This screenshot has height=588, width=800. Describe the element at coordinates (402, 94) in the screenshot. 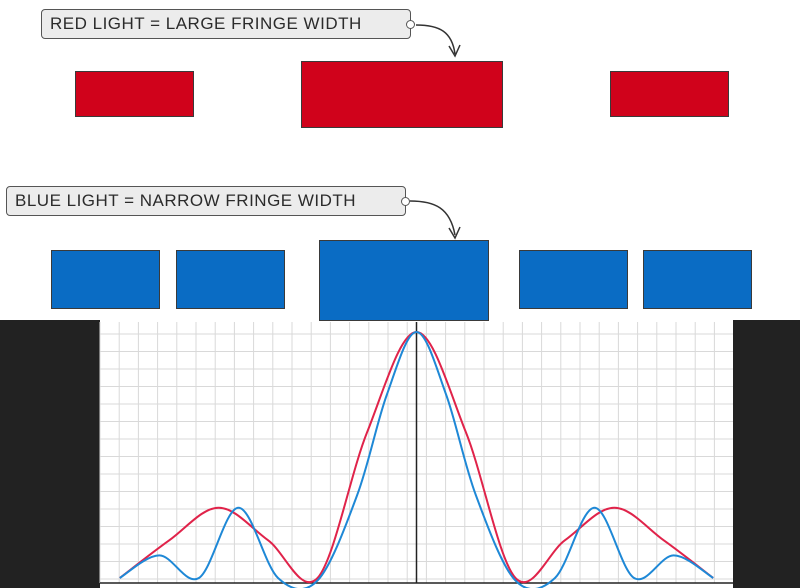

I see `red-fringe-central` at that location.